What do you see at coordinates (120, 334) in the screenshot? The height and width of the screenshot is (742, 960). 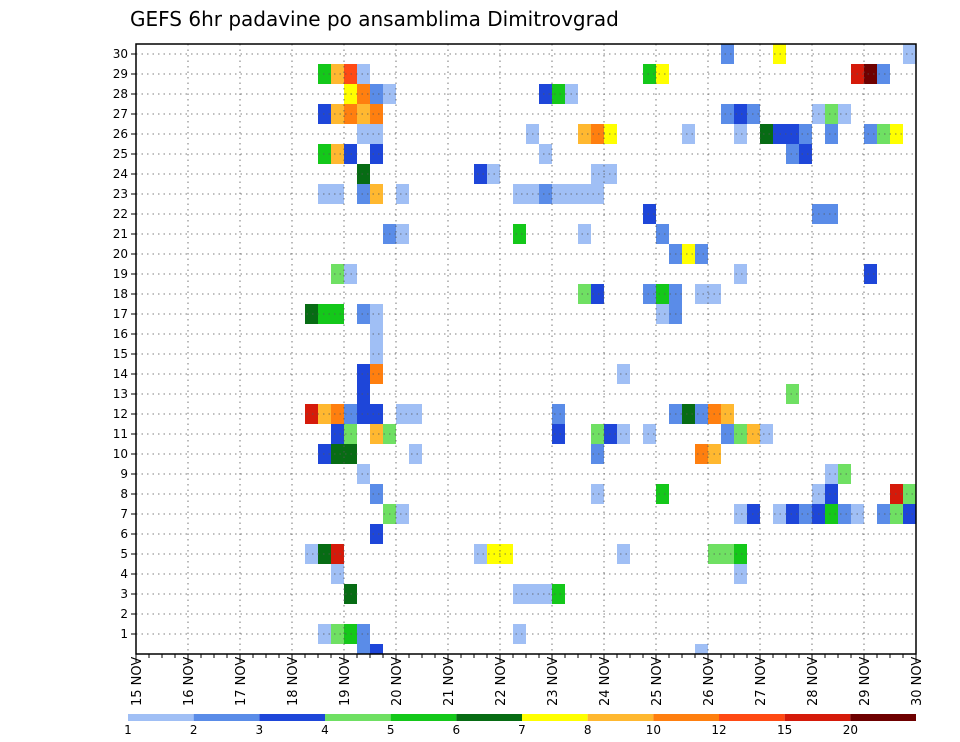 I see `y-tick-label: 16` at bounding box center [120, 334].